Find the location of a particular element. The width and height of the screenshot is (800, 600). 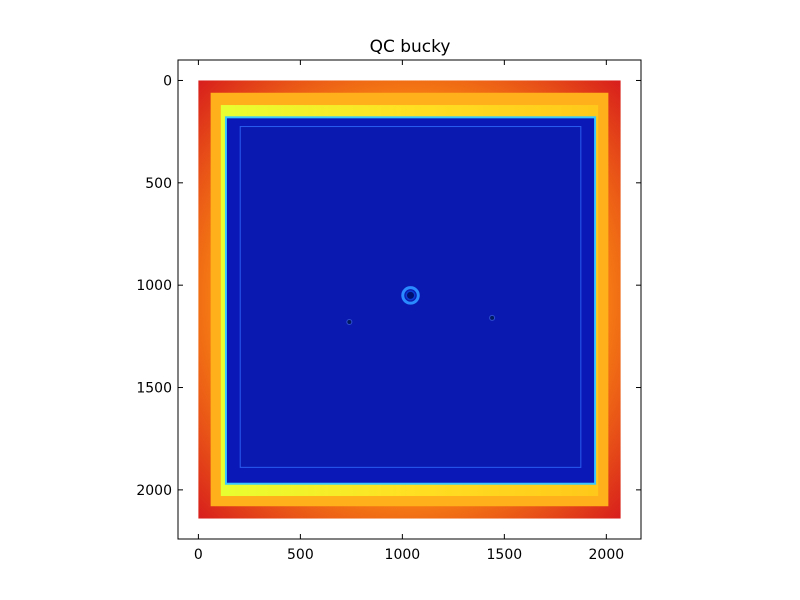

y-tick-label: 2000 is located at coordinates (154, 491).